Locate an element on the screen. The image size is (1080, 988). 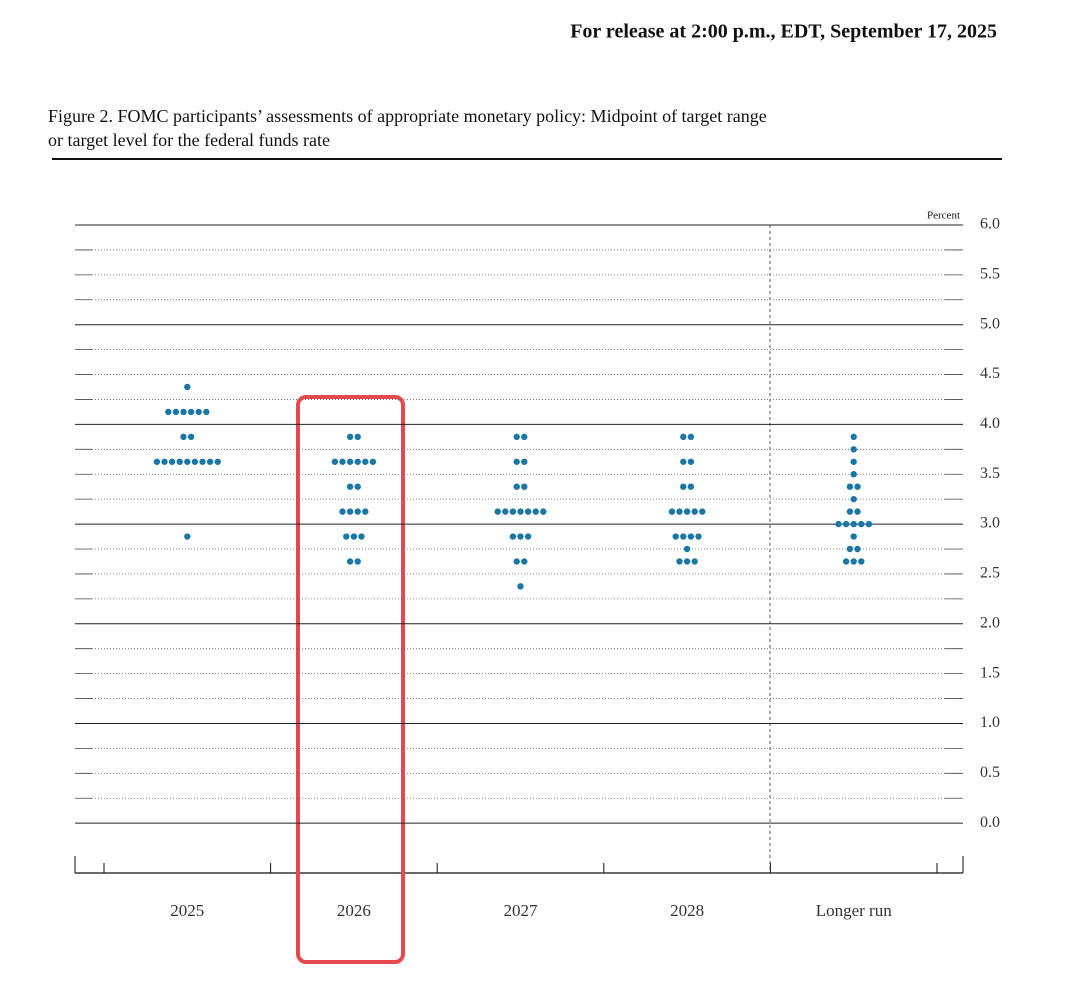
highlight-box is located at coordinates (350, 679).